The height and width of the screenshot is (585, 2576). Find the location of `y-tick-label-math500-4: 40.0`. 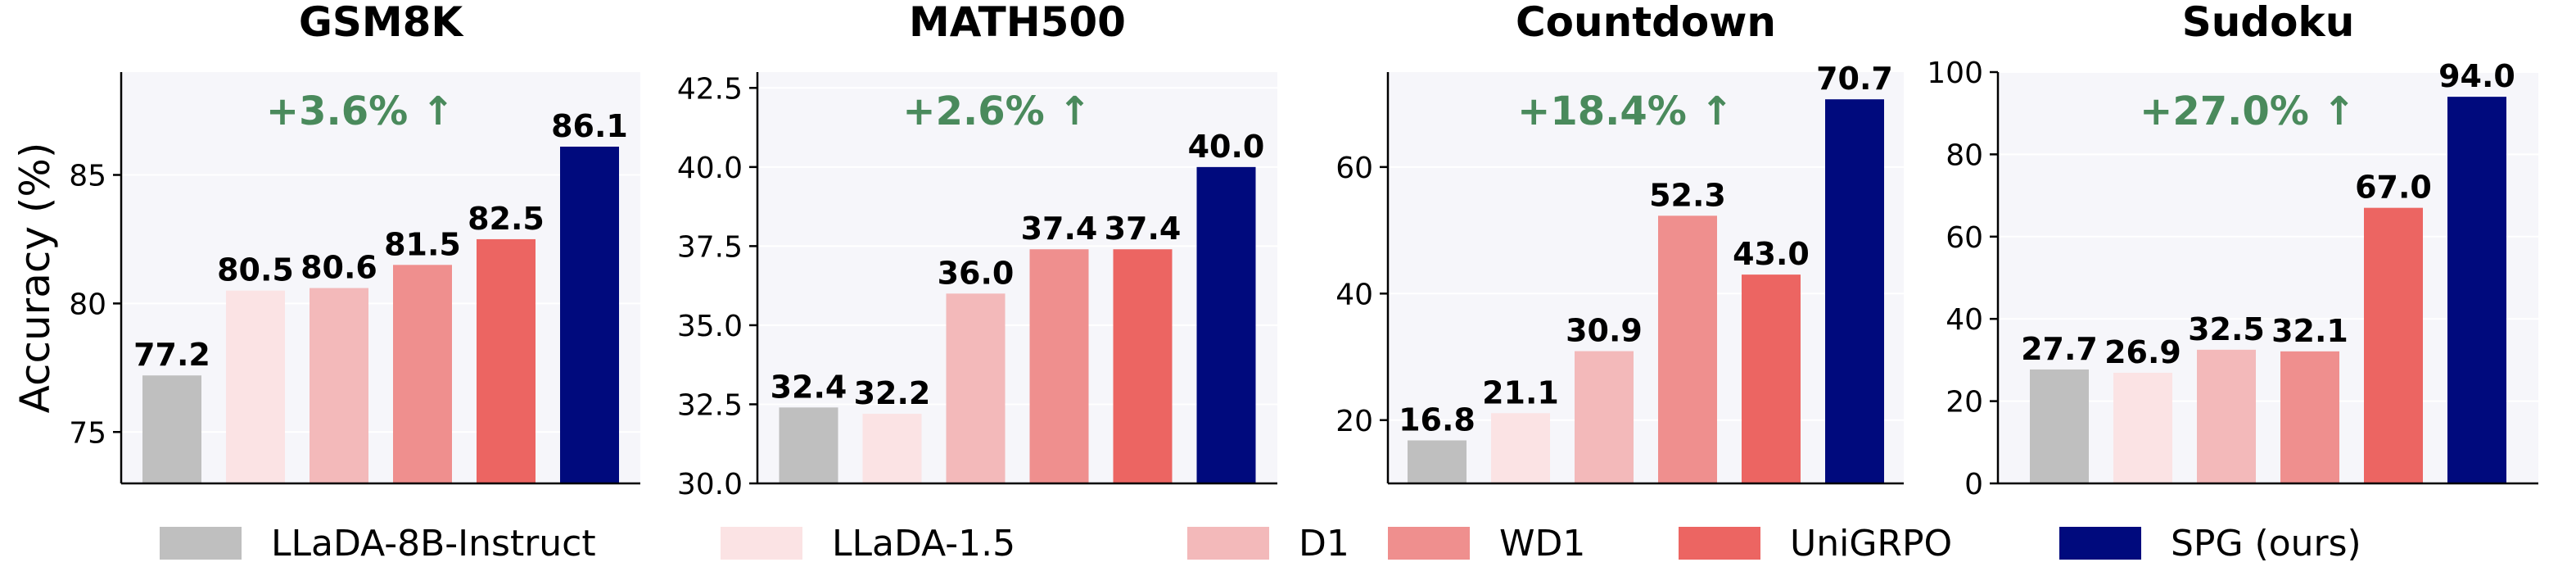

y-tick-label-math500-4: 40.0 is located at coordinates (710, 169).